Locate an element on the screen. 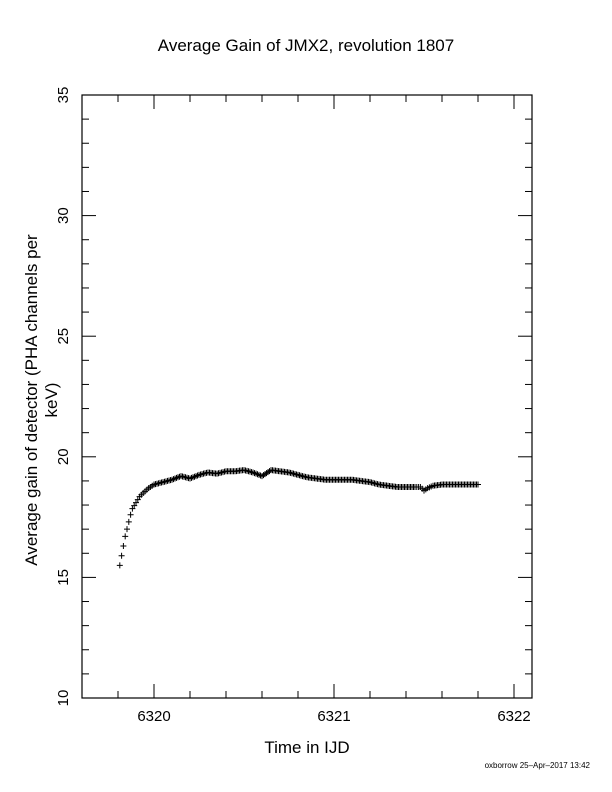  y-tick-label: 30 is located at coordinates (63, 215).